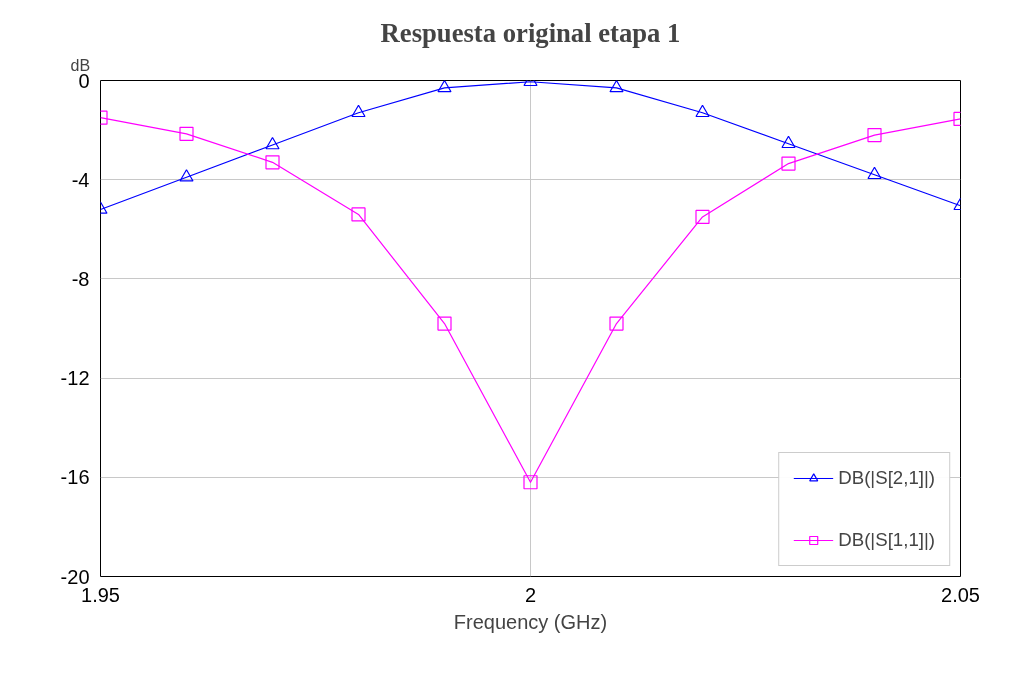 Image resolution: width=1020 pixels, height=686 pixels. Describe the element at coordinates (80, 278) in the screenshot. I see `y-tick-label: -8` at that location.